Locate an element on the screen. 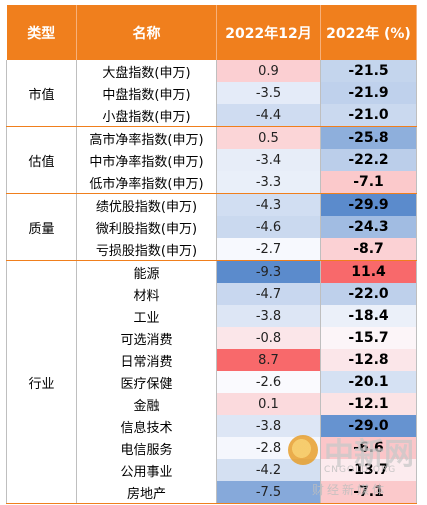 The image size is (427, 505). year-return-cell: -22.2 is located at coordinates (368, 160).